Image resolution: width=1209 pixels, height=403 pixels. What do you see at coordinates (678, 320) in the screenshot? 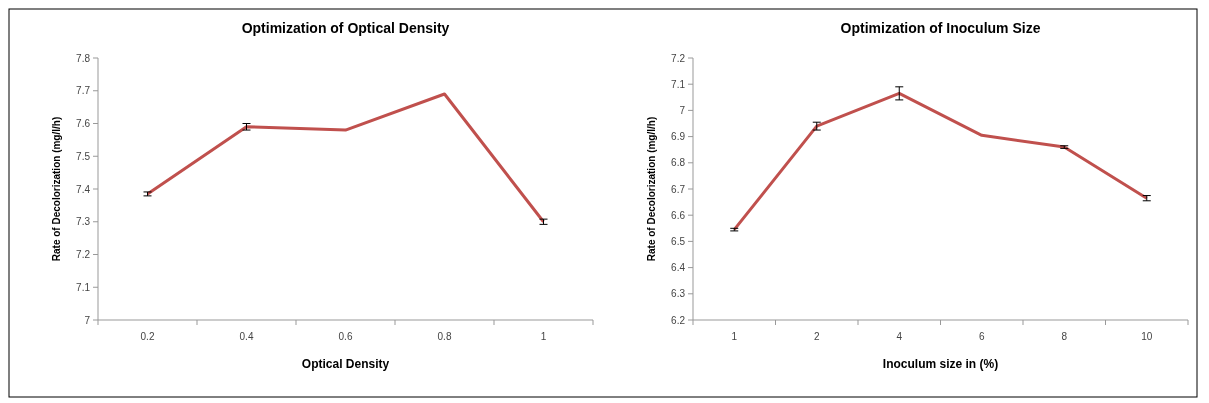
I see `y-tick-label: 6.2` at bounding box center [678, 320].